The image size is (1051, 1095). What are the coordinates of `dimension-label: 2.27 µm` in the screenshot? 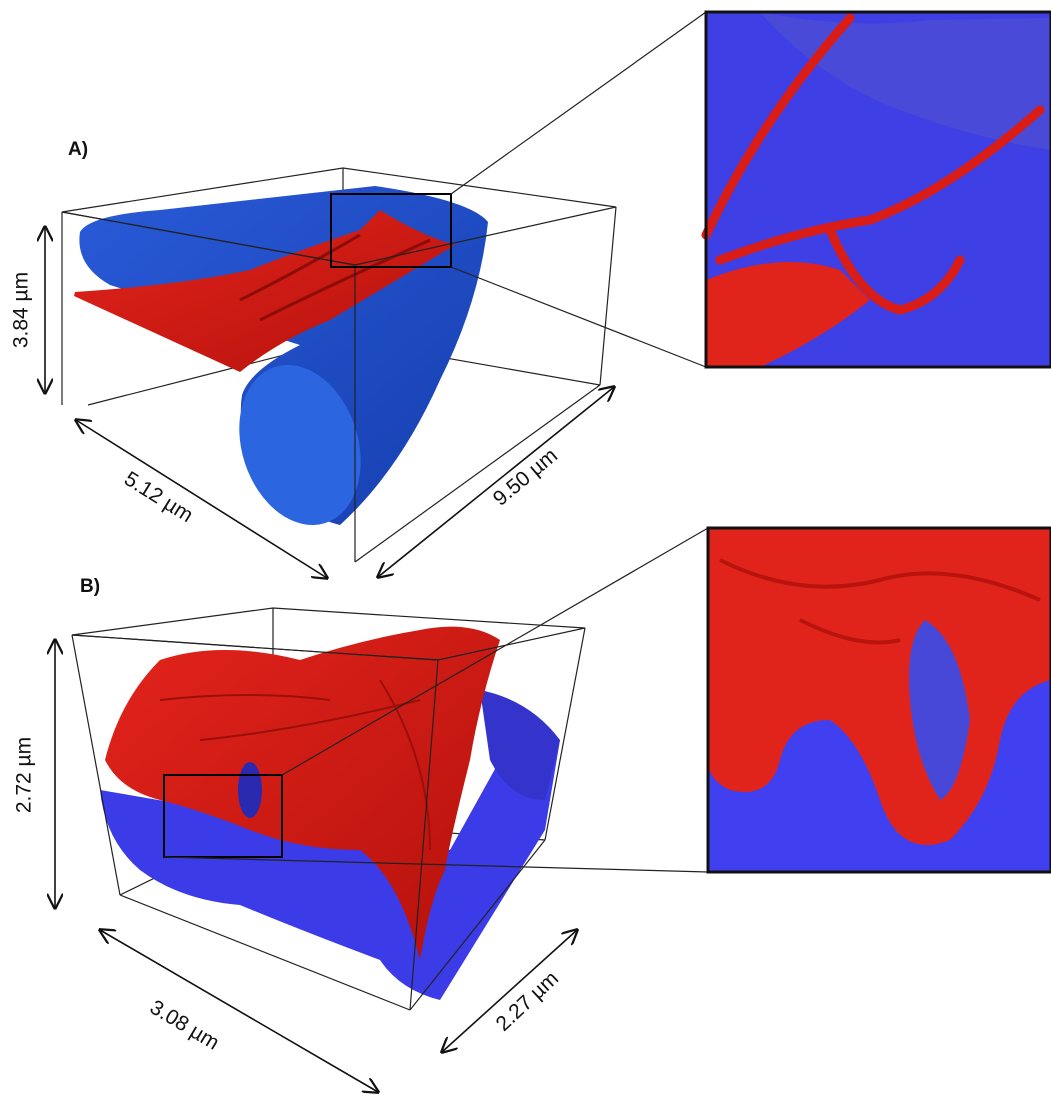 It's located at (527, 1001).